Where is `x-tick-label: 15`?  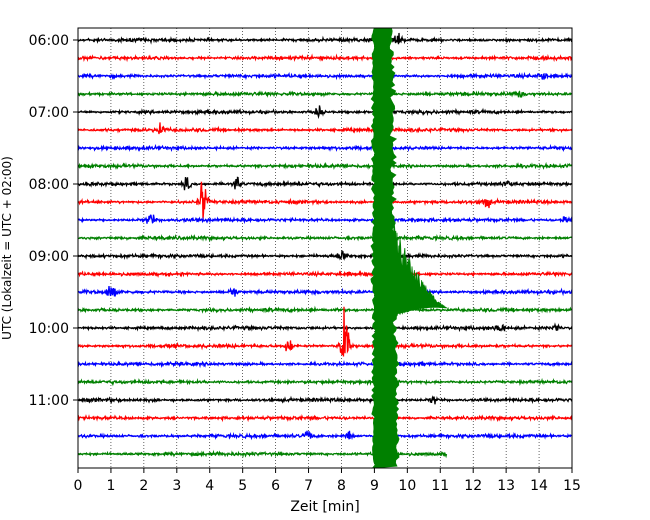 x-tick-label: 15 is located at coordinates (572, 486).